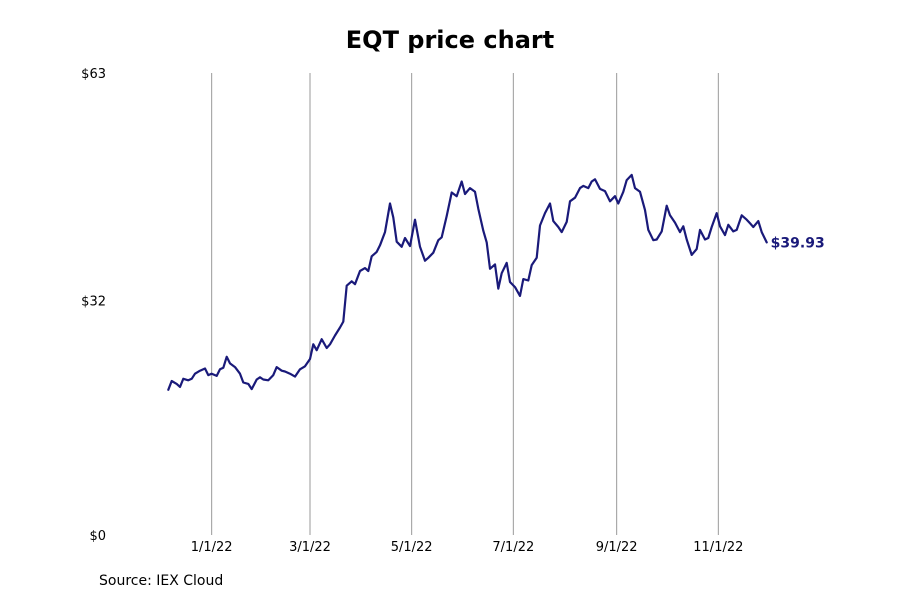 The image size is (900, 600). What do you see at coordinates (513, 547) in the screenshot?
I see `x-tick-label: 7/1/22` at bounding box center [513, 547].